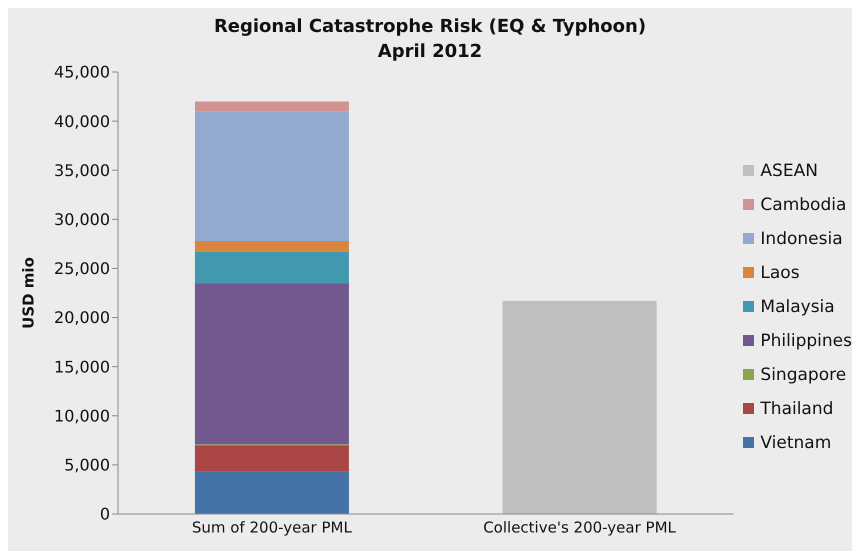  I want to click on legend-label: Singapore, so click(803, 374).